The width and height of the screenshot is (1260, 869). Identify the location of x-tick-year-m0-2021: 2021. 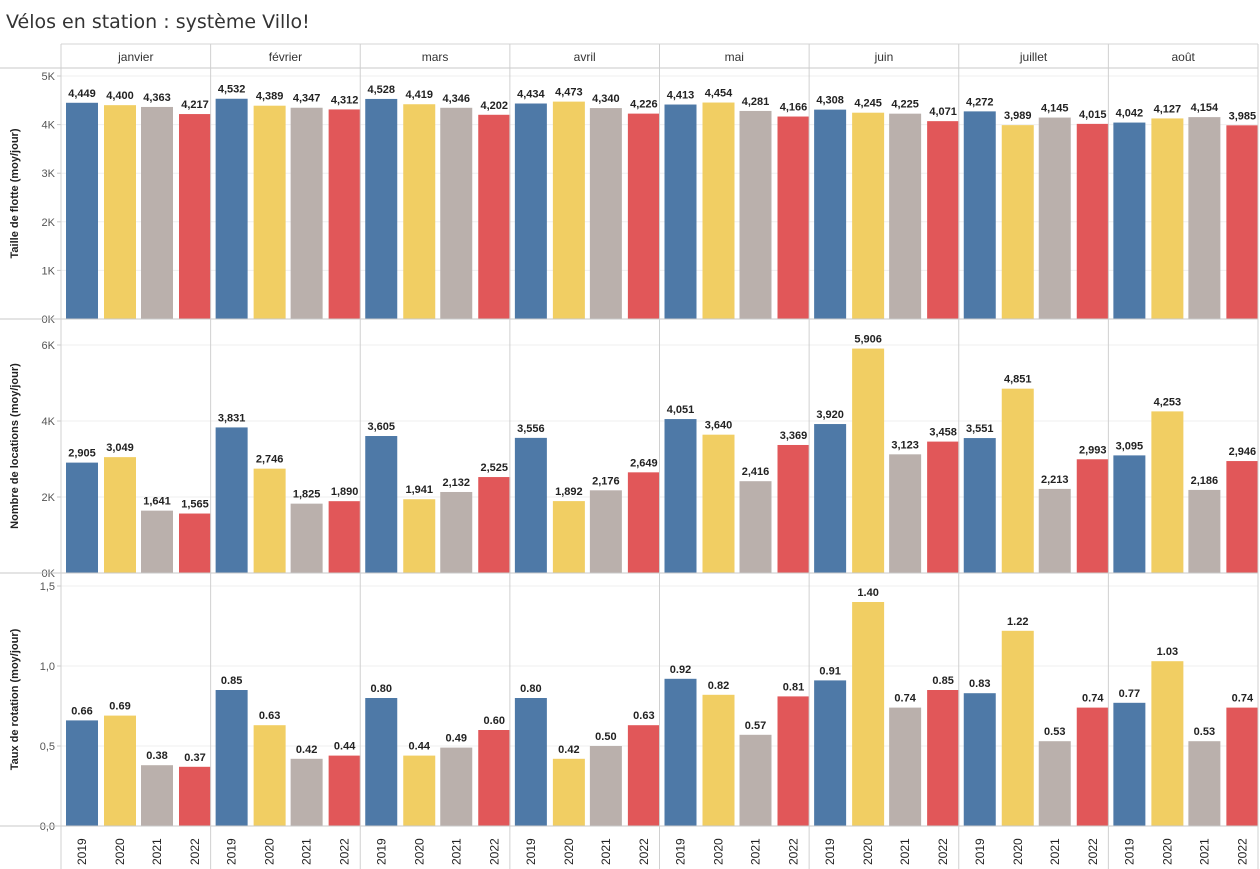
(157, 851).